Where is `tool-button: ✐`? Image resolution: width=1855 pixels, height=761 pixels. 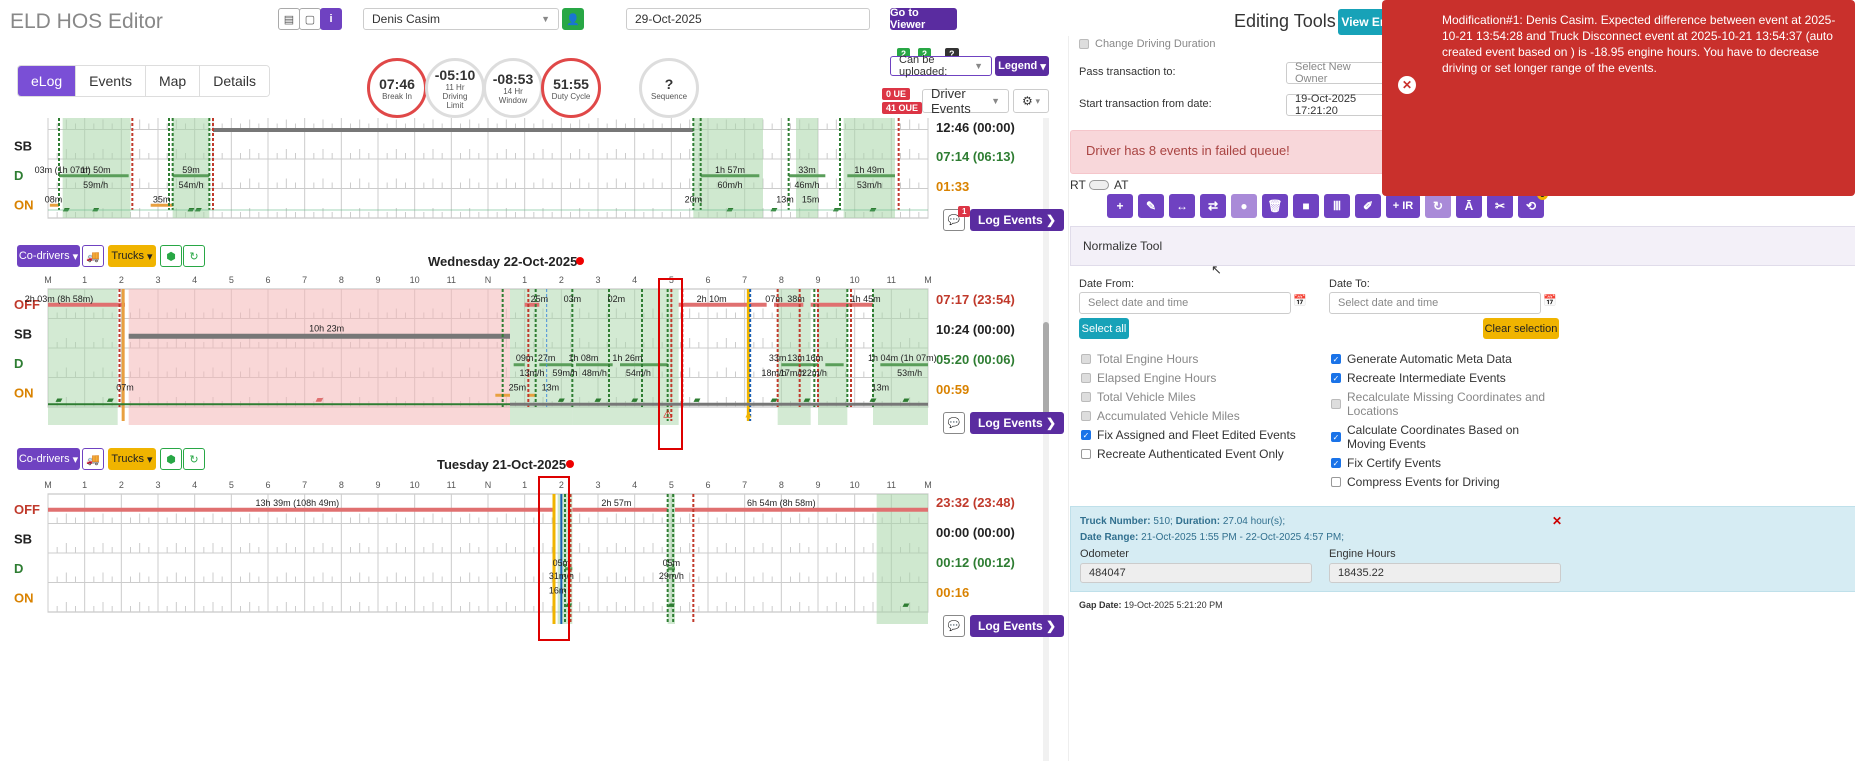
tool-button: ✐ is located at coordinates (1368, 206).